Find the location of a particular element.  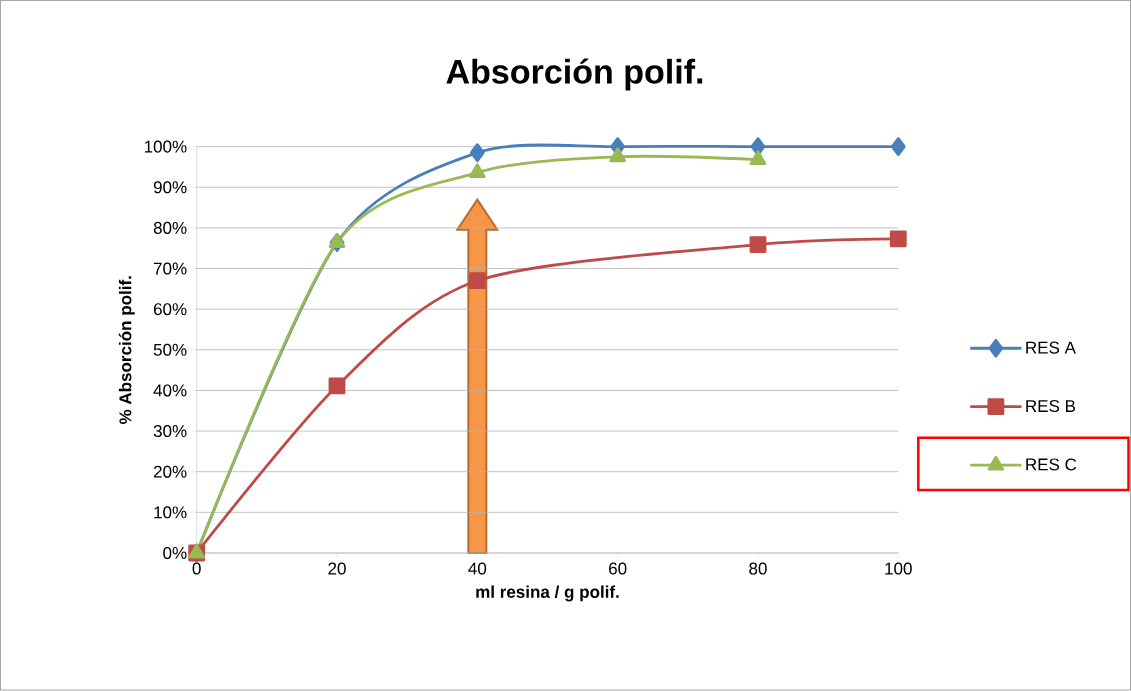

chart-title: Absorción polif. is located at coordinates (574, 74).